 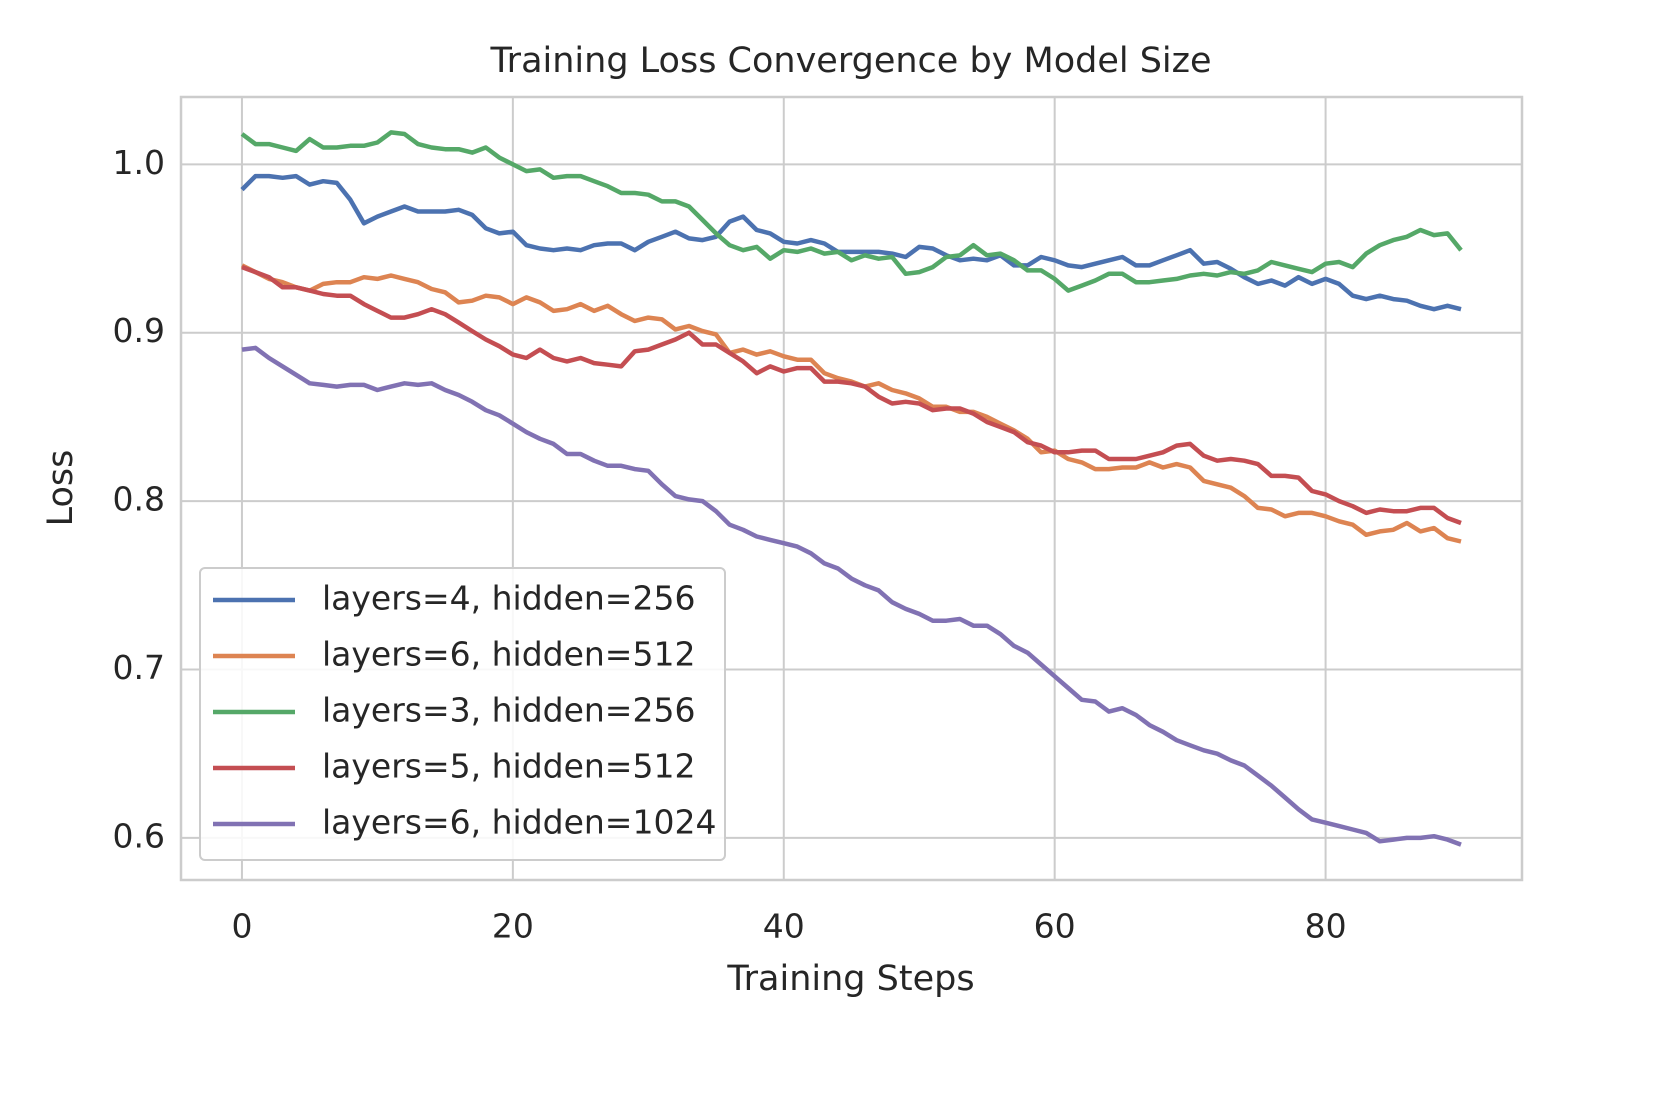 I want to click on chart-title: Training Loss Convergence by Model Size, so click(x=850, y=61).